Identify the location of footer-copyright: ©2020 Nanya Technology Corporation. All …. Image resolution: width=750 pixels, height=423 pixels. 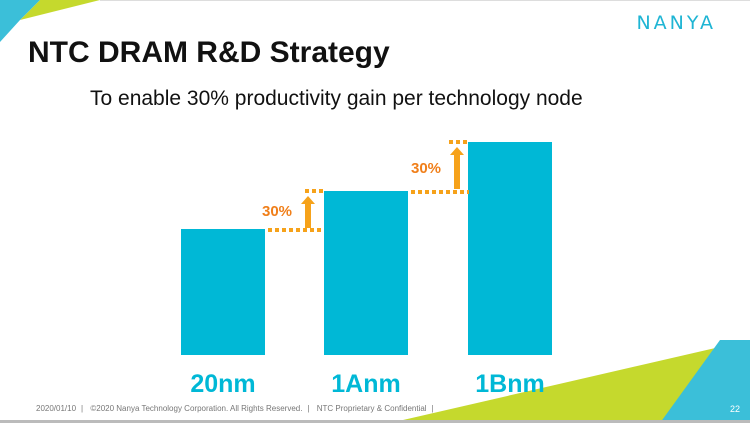
(196, 408).